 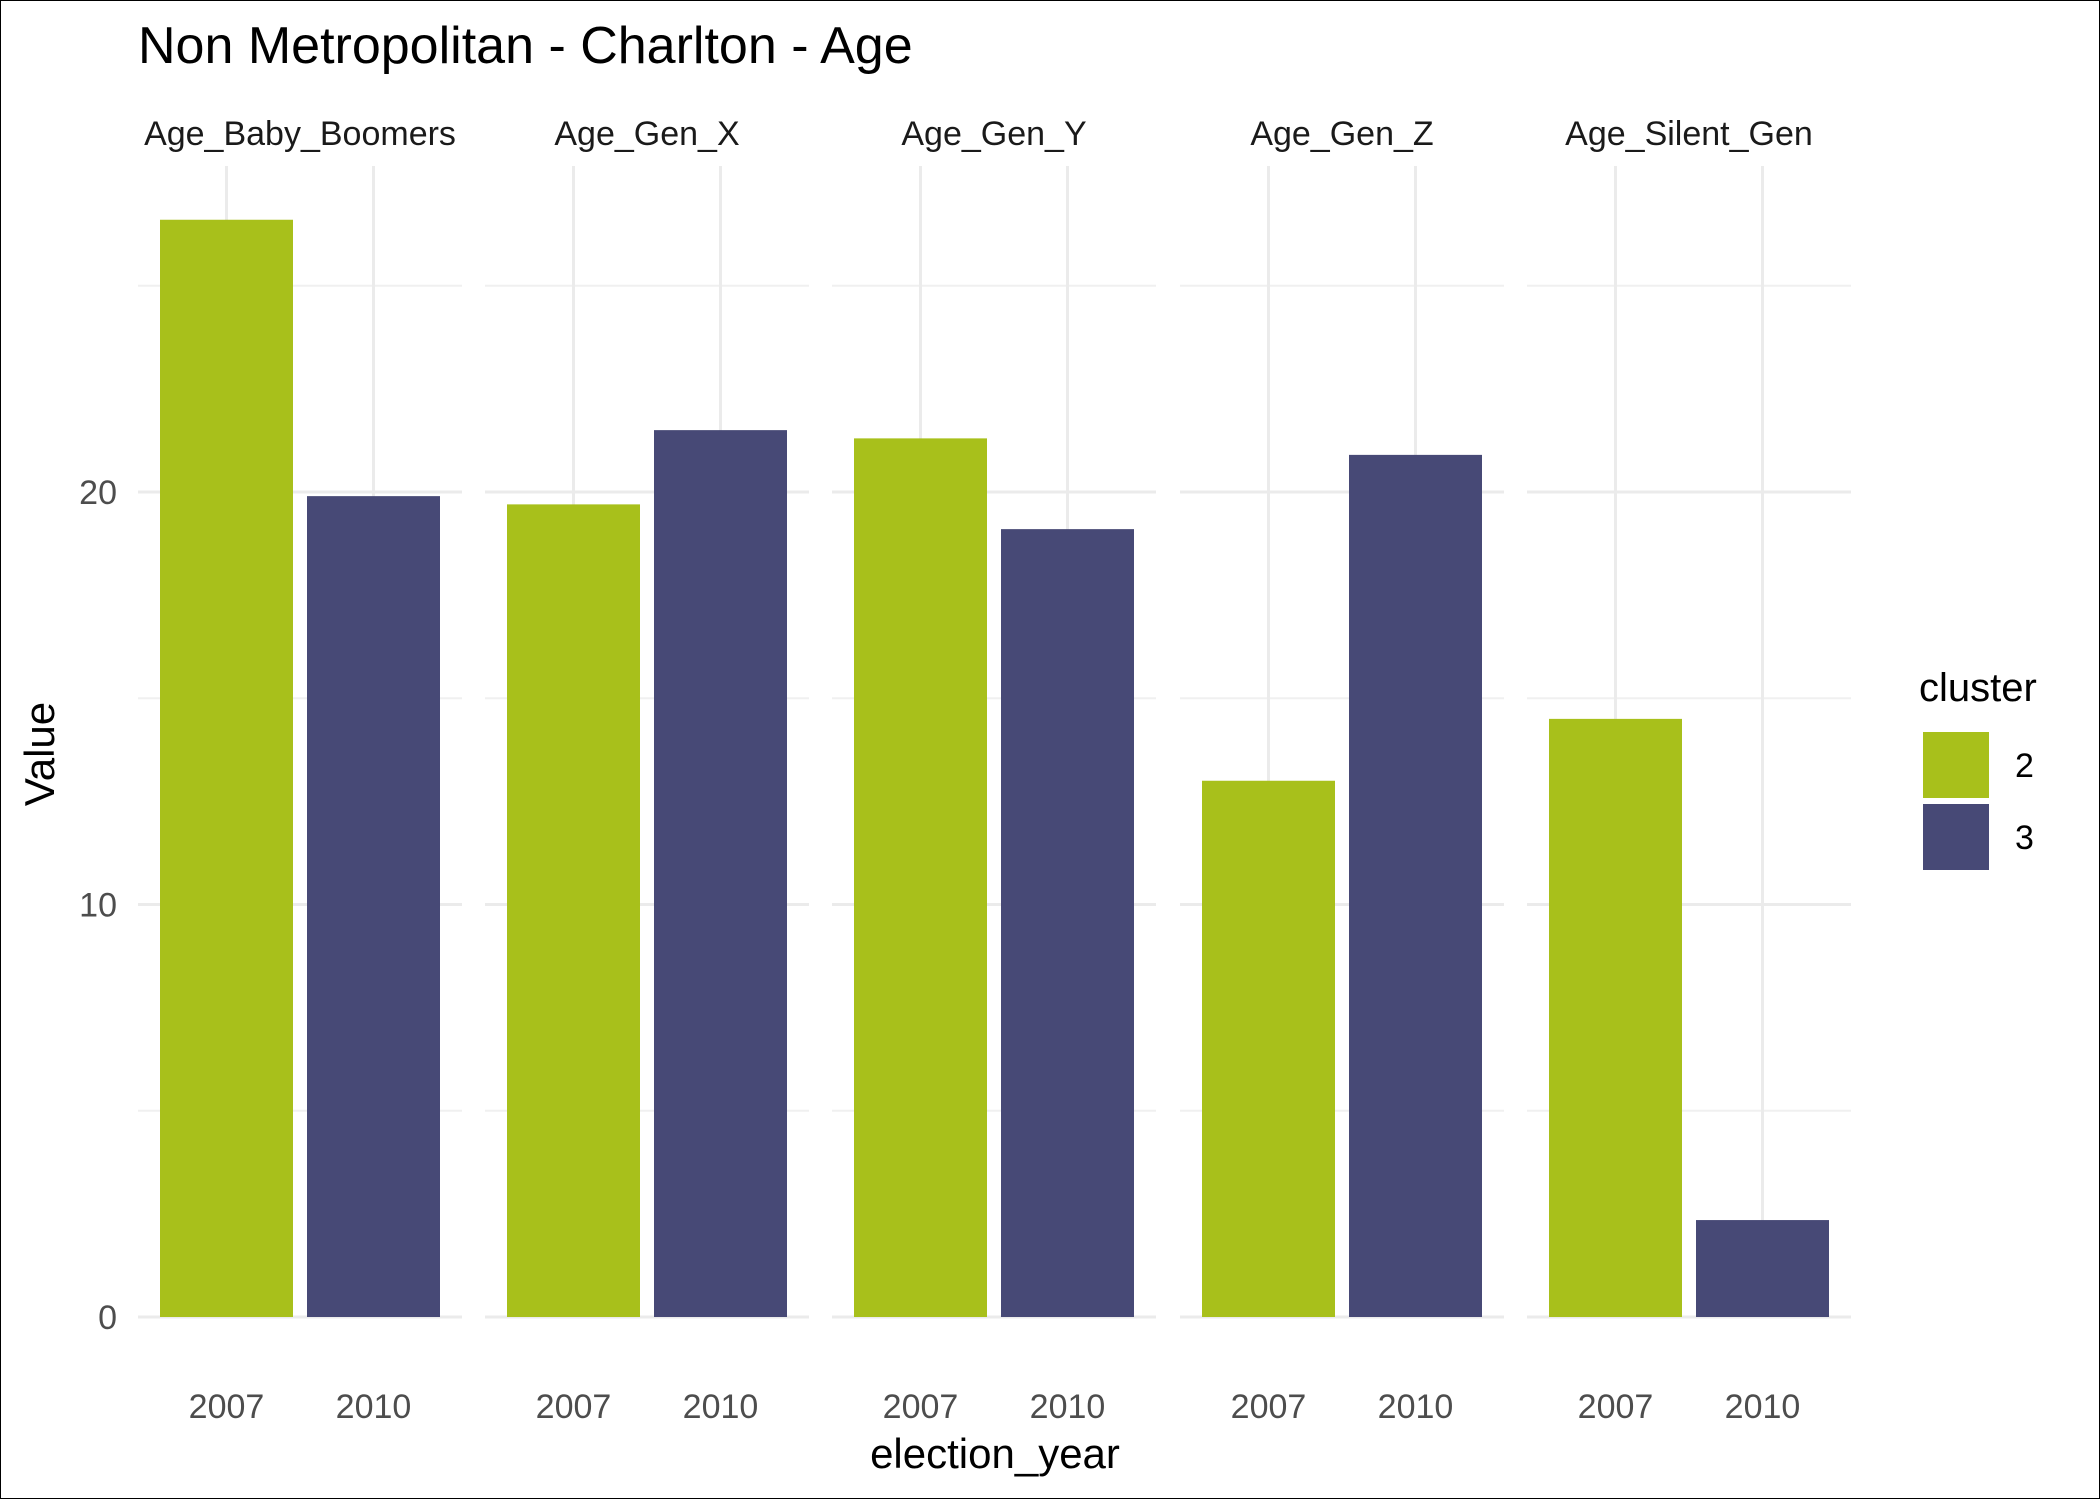 I want to click on y-tick-label: 20, so click(x=98, y=493).